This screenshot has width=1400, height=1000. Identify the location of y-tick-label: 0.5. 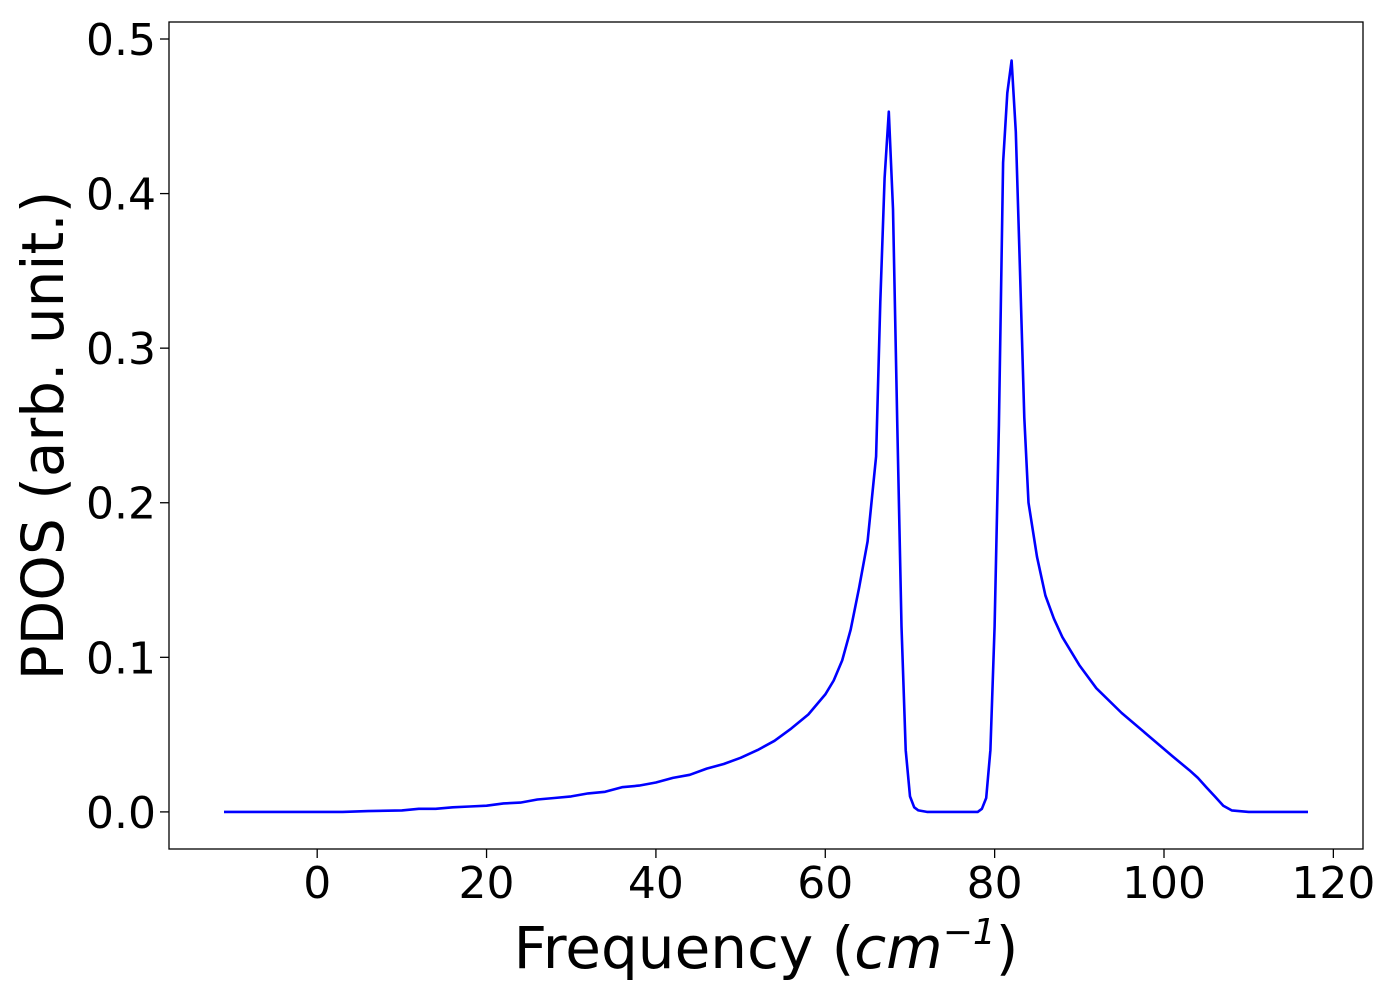
(121, 40).